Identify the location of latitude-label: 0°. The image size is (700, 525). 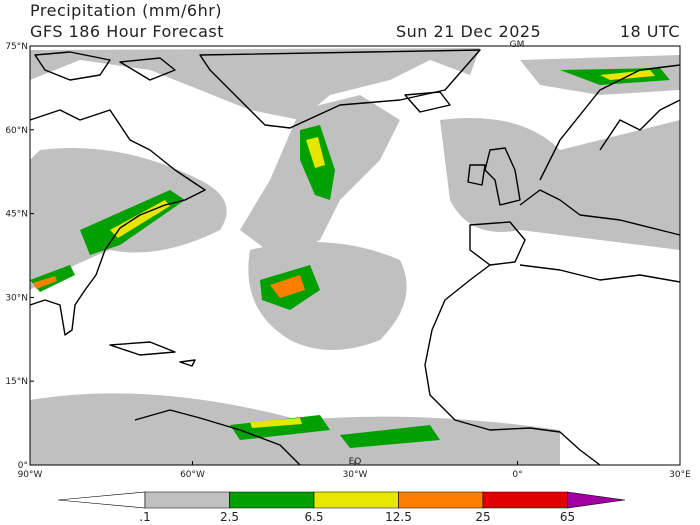
(23, 466).